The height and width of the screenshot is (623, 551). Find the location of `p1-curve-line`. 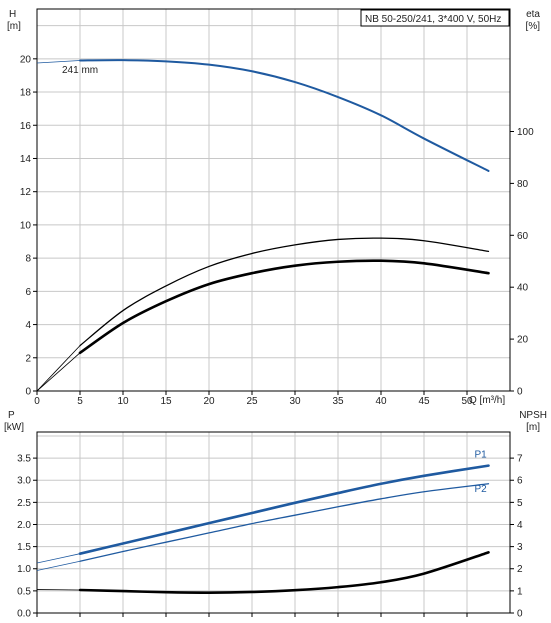

p1-curve-line is located at coordinates (284, 509).